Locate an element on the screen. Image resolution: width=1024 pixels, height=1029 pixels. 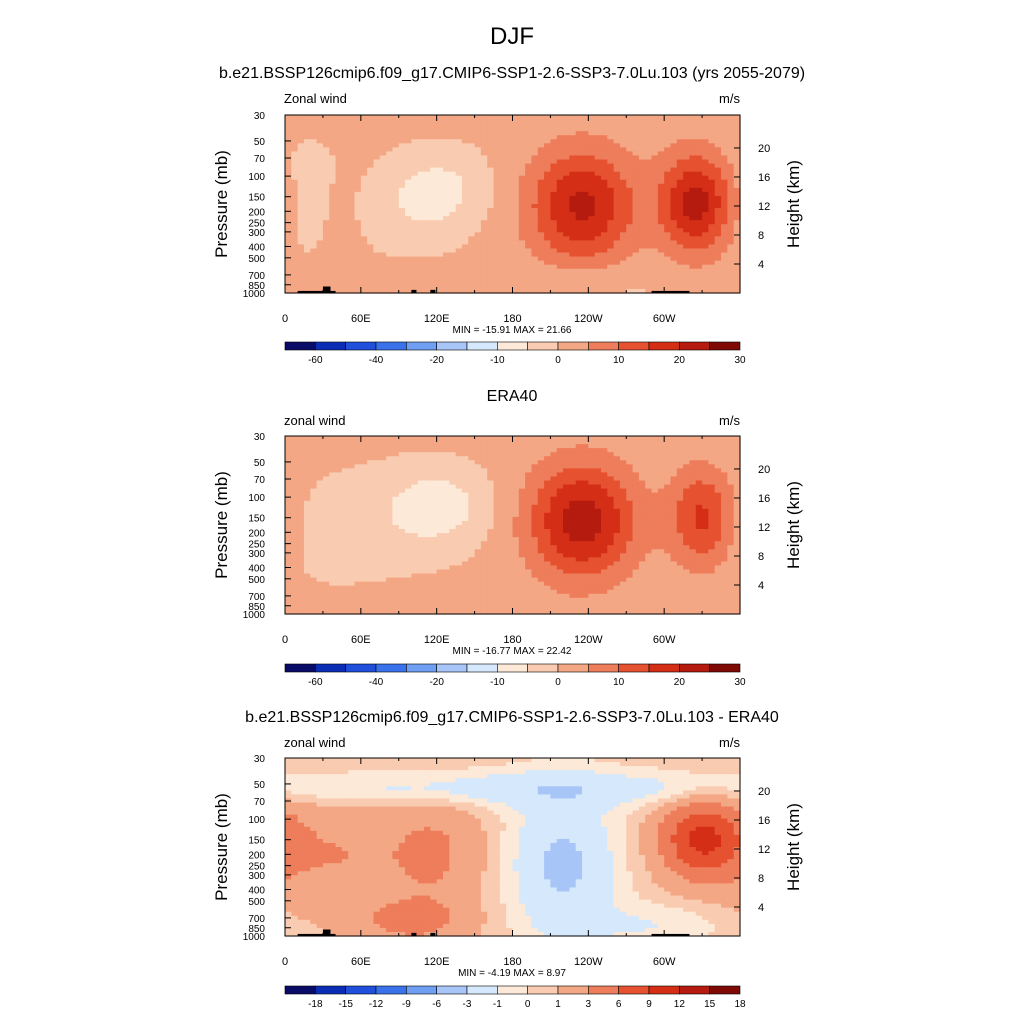
colorbar-swatch is located at coordinates (512, 346).